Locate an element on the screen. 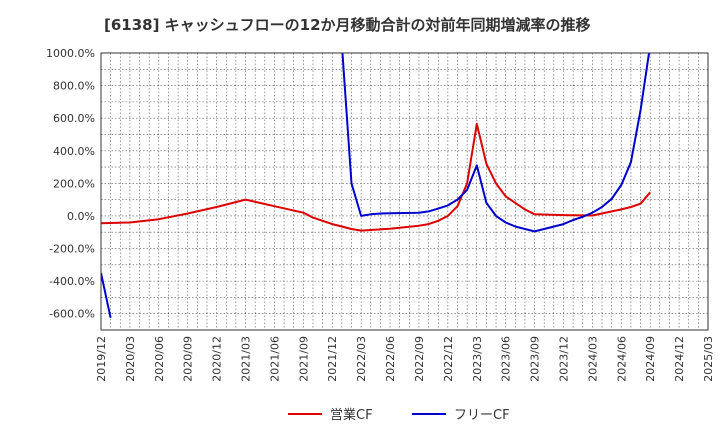 Image resolution: width=720 pixels, height=440 pixels. x-tick-label: 2021/06 is located at coordinates (274, 359).